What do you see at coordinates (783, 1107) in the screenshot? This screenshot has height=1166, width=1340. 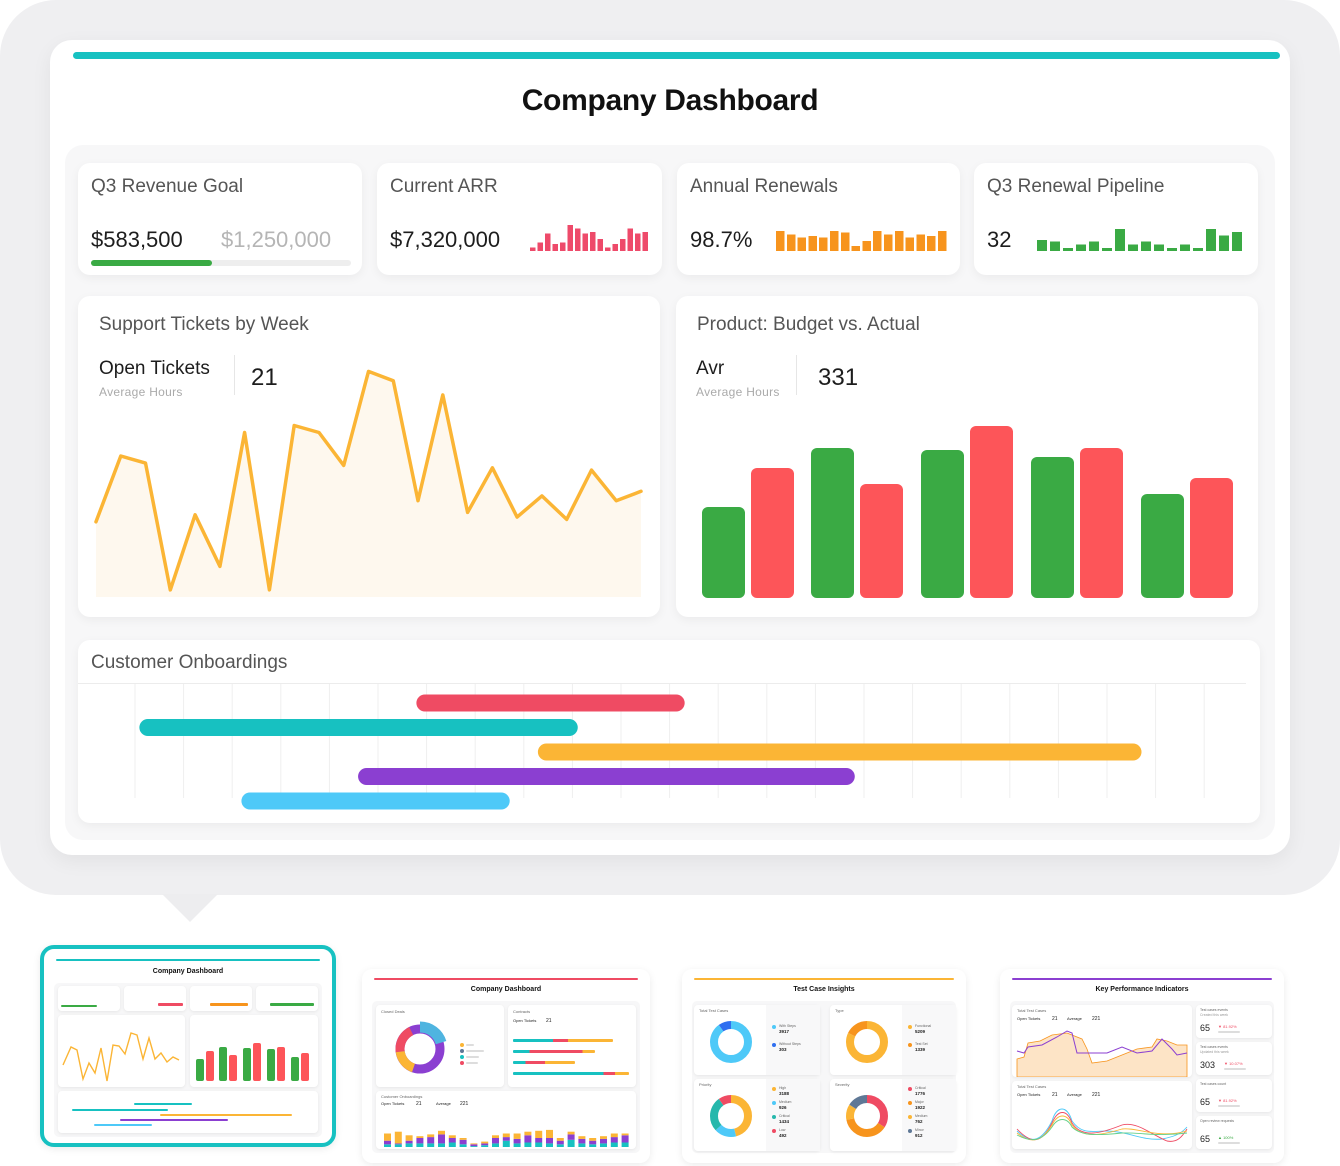 I see `legend-value: 926` at bounding box center [783, 1107].